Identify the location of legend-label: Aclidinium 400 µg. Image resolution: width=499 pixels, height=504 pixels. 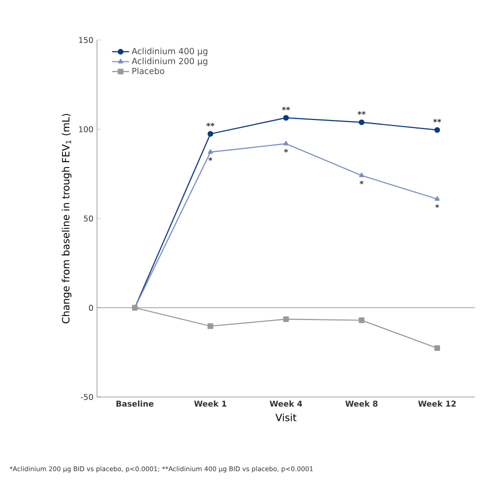
(170, 52).